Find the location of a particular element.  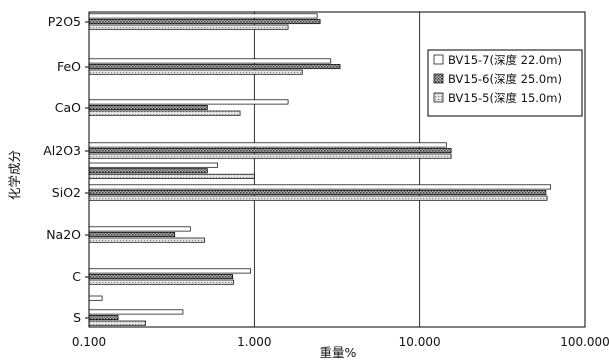

category-label: C is located at coordinates (76, 276).